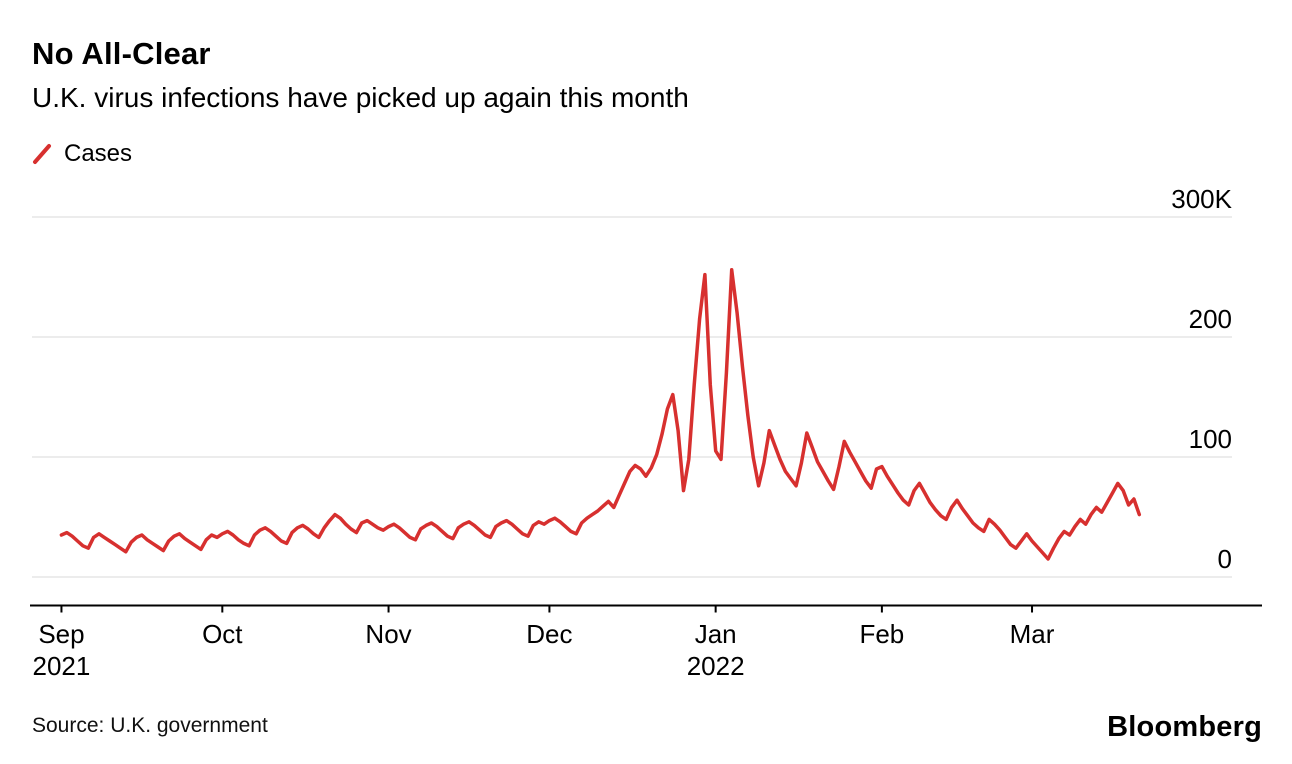 The height and width of the screenshot is (764, 1292). Describe the element at coordinates (1201, 199) in the screenshot. I see `svg-text: 300K` at that location.